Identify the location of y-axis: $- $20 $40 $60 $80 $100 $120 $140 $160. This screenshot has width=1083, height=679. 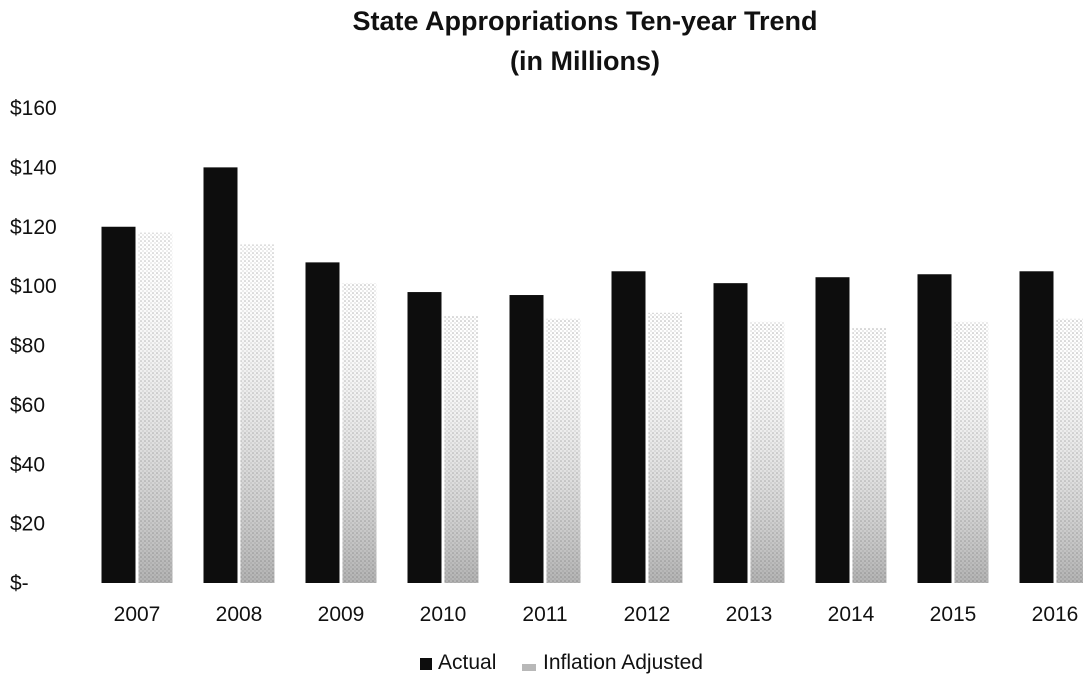
(33, 346).